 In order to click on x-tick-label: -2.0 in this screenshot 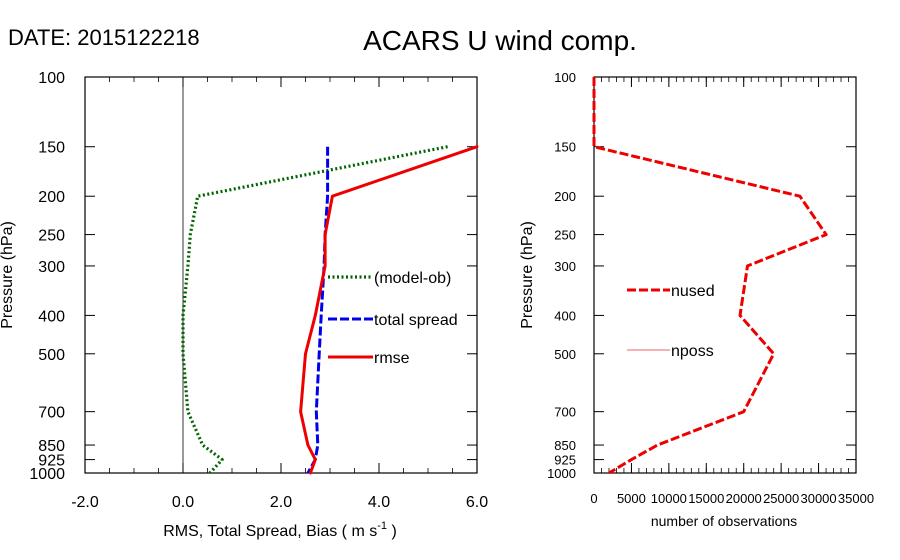, I will do `click(85, 502)`.